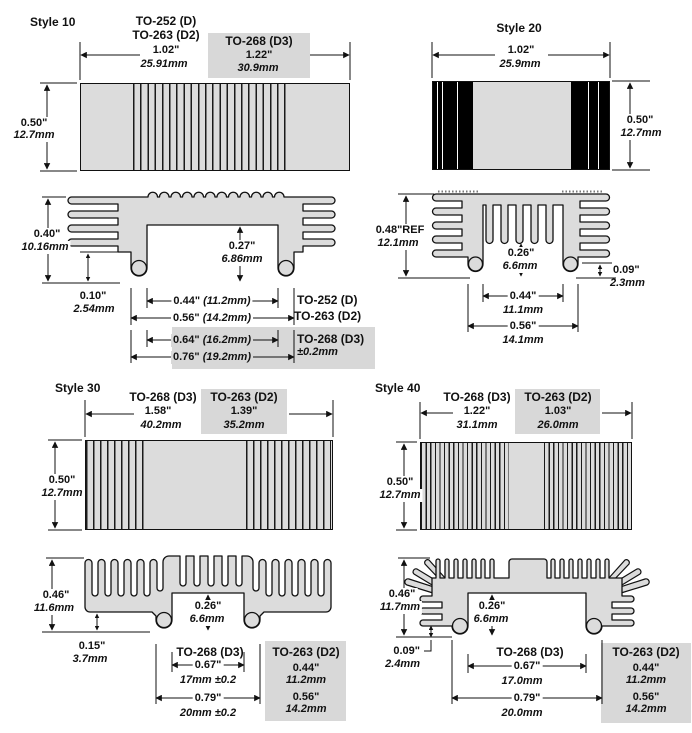 The image size is (692, 733). Describe the element at coordinates (400, 482) in the screenshot. I see `style40-height-in: 0.50"` at that location.